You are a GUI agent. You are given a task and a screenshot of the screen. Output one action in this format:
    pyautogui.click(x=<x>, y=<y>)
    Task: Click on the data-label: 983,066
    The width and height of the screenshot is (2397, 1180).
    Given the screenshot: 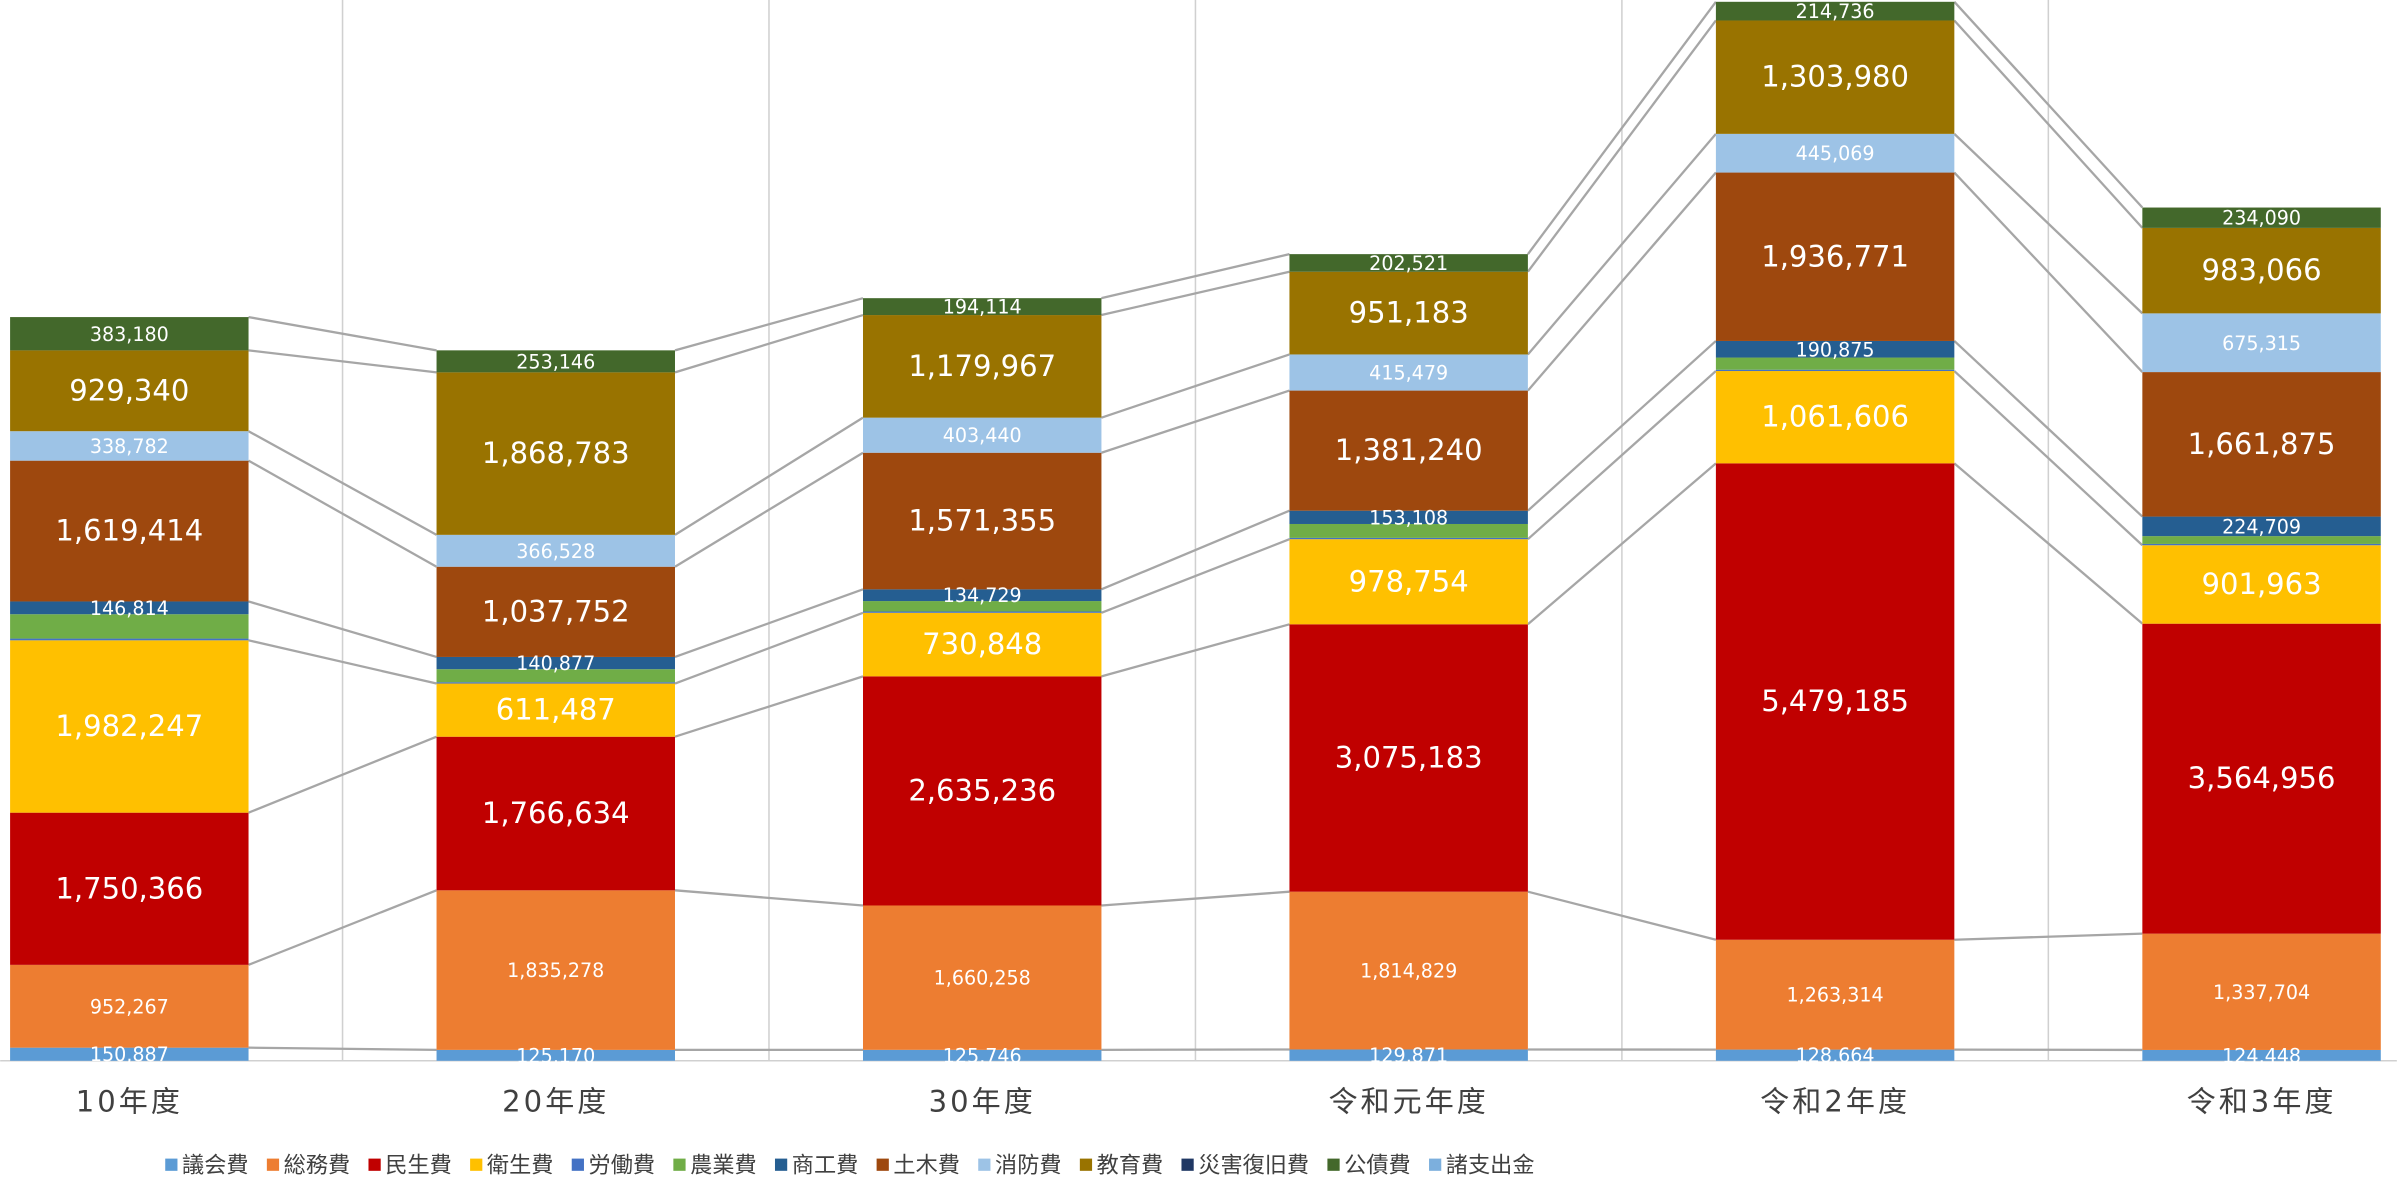 What is the action you would take?
    pyautogui.click(x=2262, y=270)
    